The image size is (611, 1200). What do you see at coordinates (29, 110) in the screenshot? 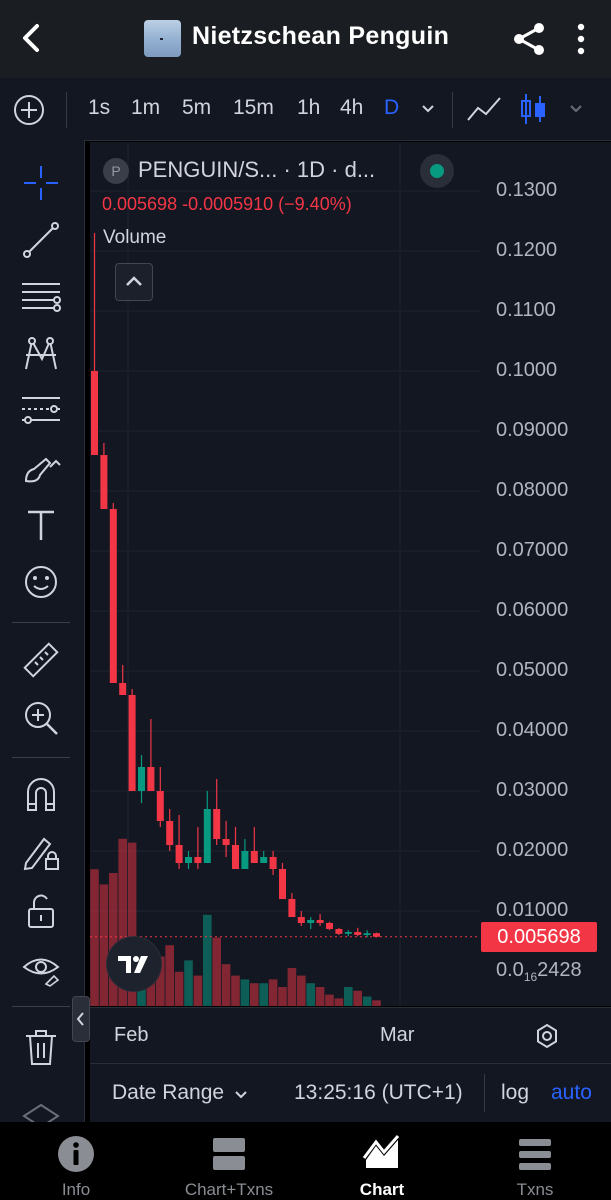
I see `add-indicator-icon` at bounding box center [29, 110].